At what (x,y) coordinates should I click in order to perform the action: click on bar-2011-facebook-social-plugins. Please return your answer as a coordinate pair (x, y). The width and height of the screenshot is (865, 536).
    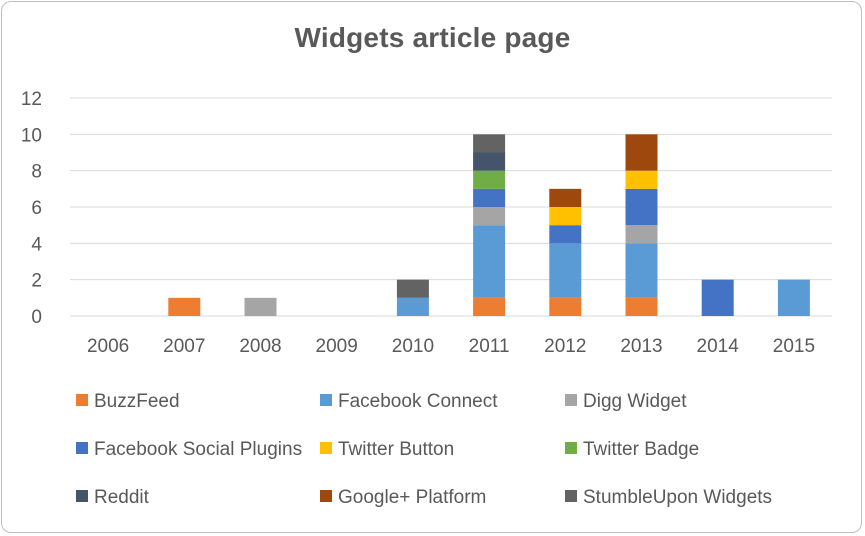
    Looking at the image, I should click on (489, 197).